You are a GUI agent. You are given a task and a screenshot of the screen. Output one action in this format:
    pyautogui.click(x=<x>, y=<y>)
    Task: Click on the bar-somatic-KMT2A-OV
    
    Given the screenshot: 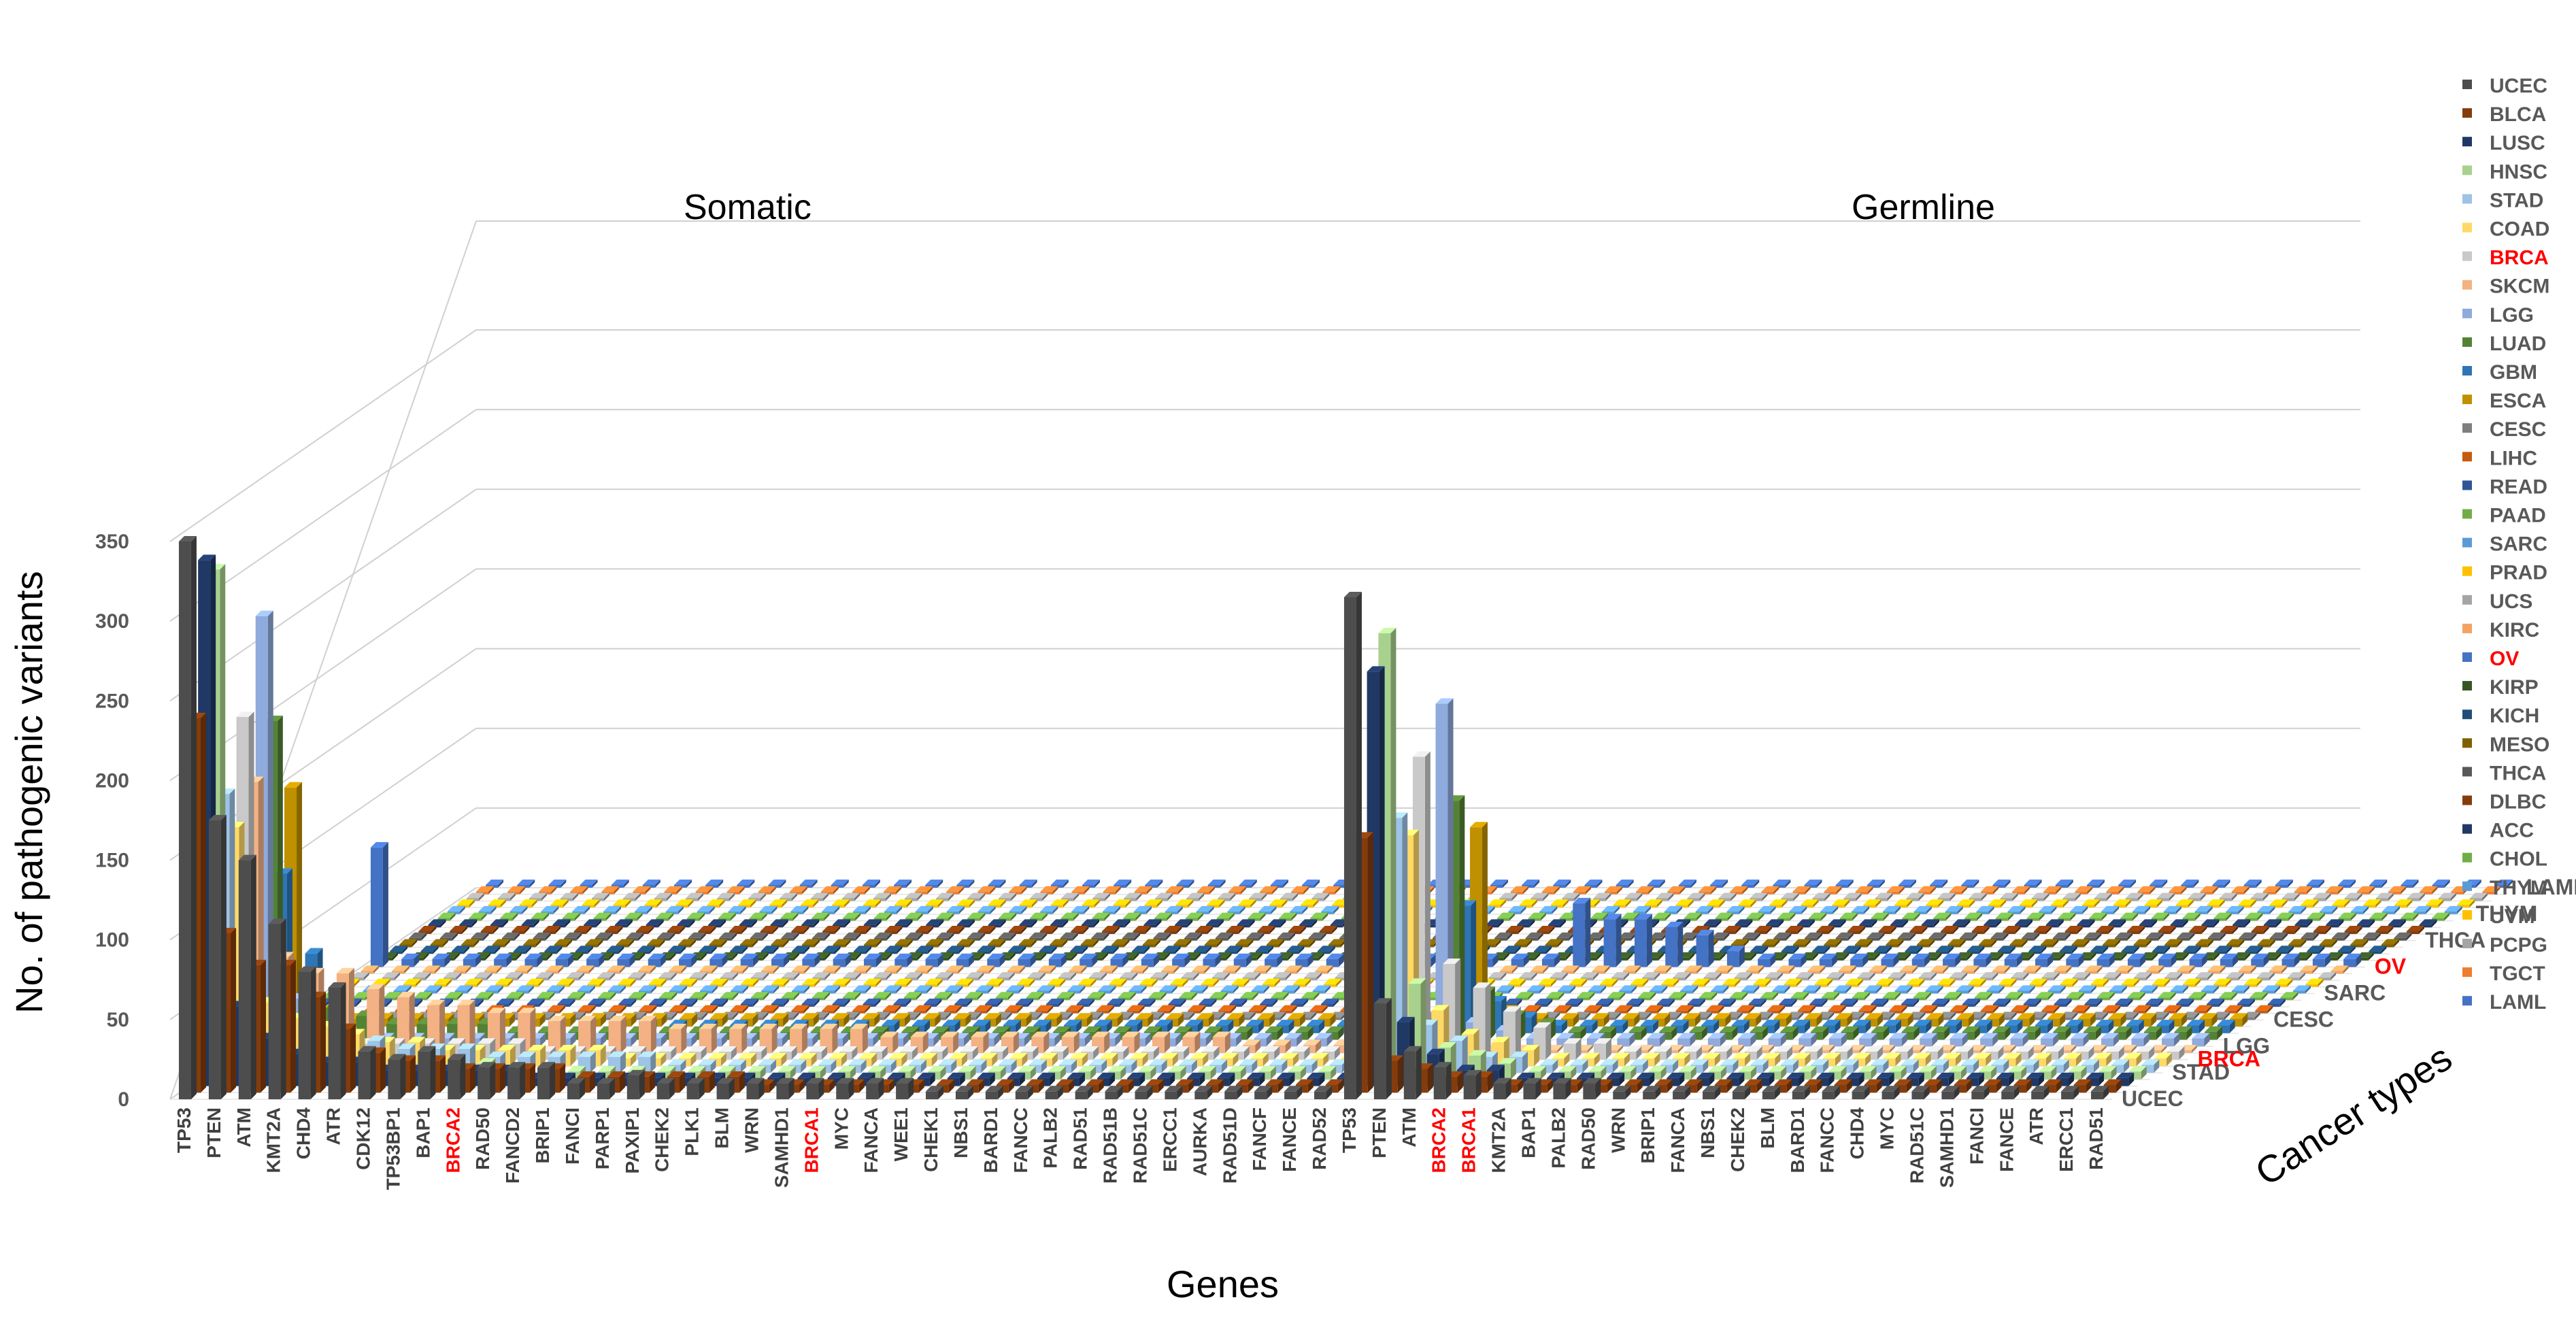 What is the action you would take?
    pyautogui.click(x=472, y=960)
    